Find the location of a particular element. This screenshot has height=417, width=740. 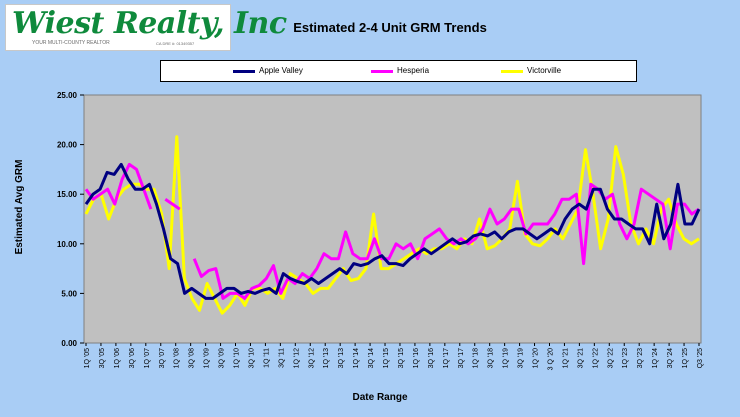

x-tick-label: 1Q '10 is located at coordinates (237, 358).